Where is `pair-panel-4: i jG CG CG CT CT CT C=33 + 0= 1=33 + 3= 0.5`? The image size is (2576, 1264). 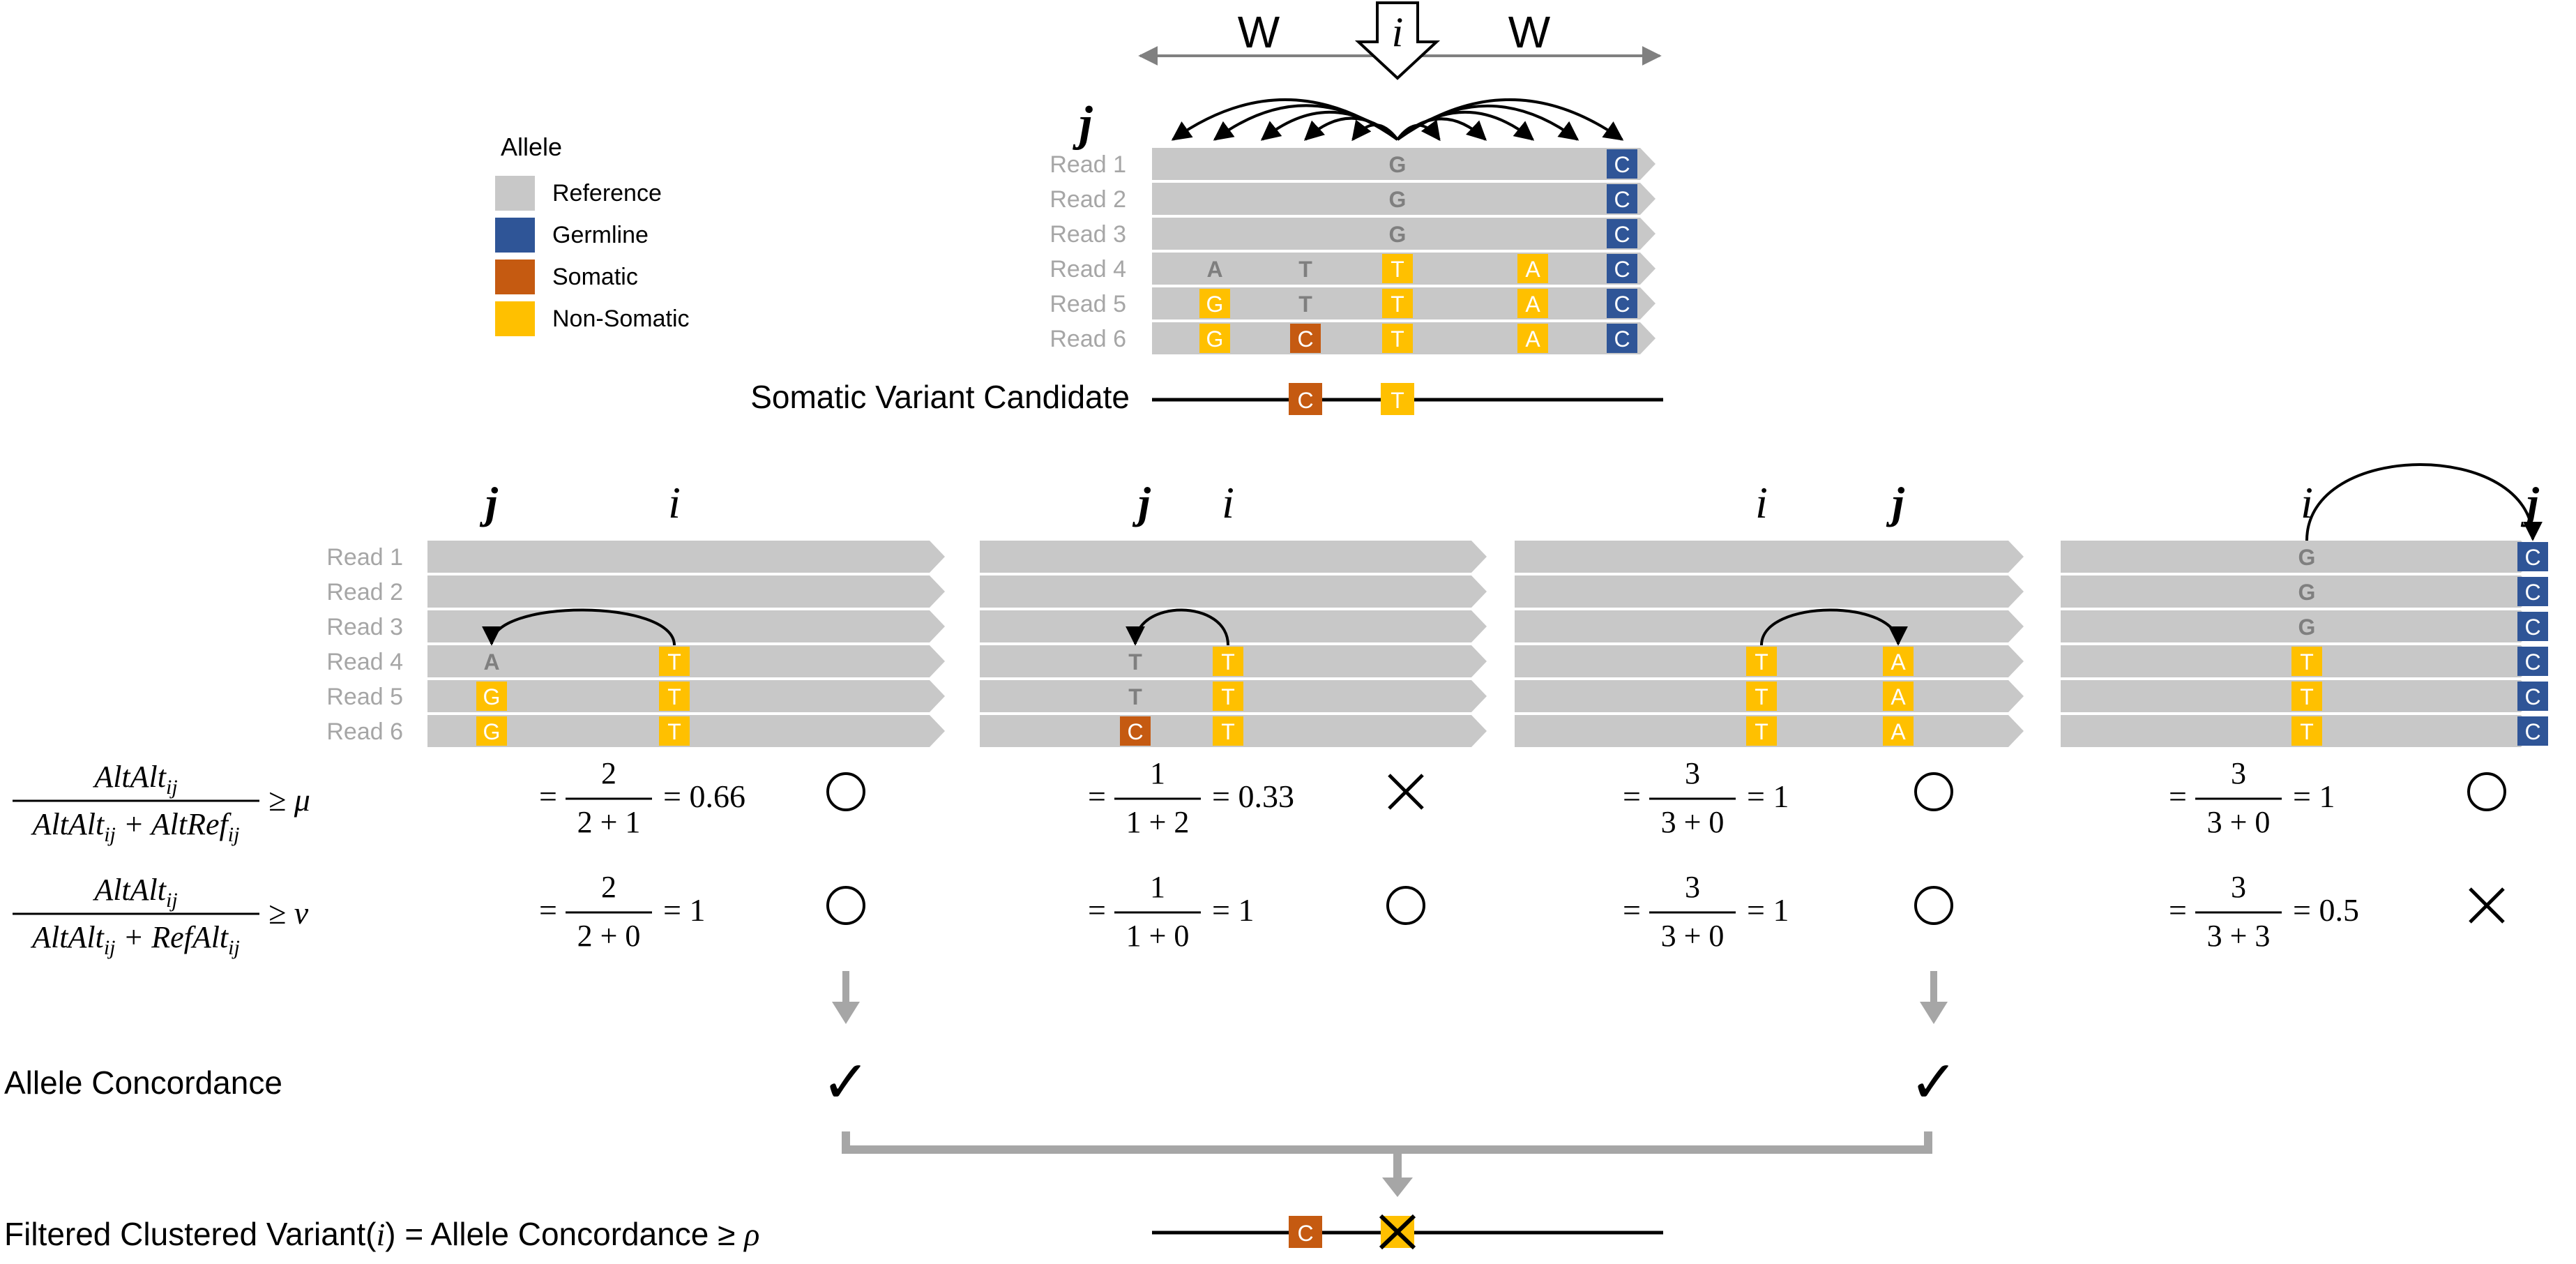
pair-panel-4: i jG CG CG CT CT CT C=33 + 0= 1=33 + 3= 0.5 is located at coordinates (2304, 708).